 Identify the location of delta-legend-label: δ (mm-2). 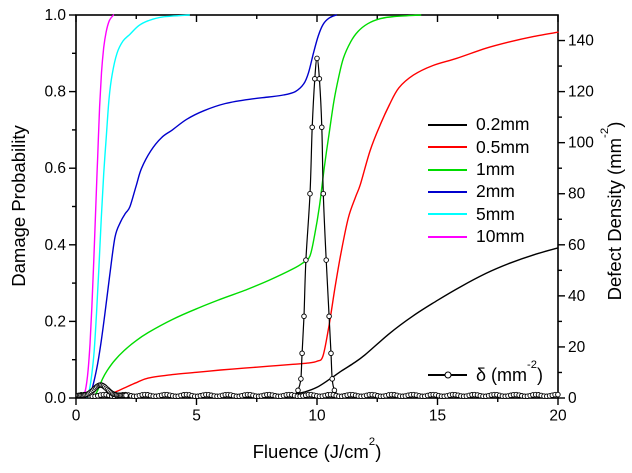
(509, 371).